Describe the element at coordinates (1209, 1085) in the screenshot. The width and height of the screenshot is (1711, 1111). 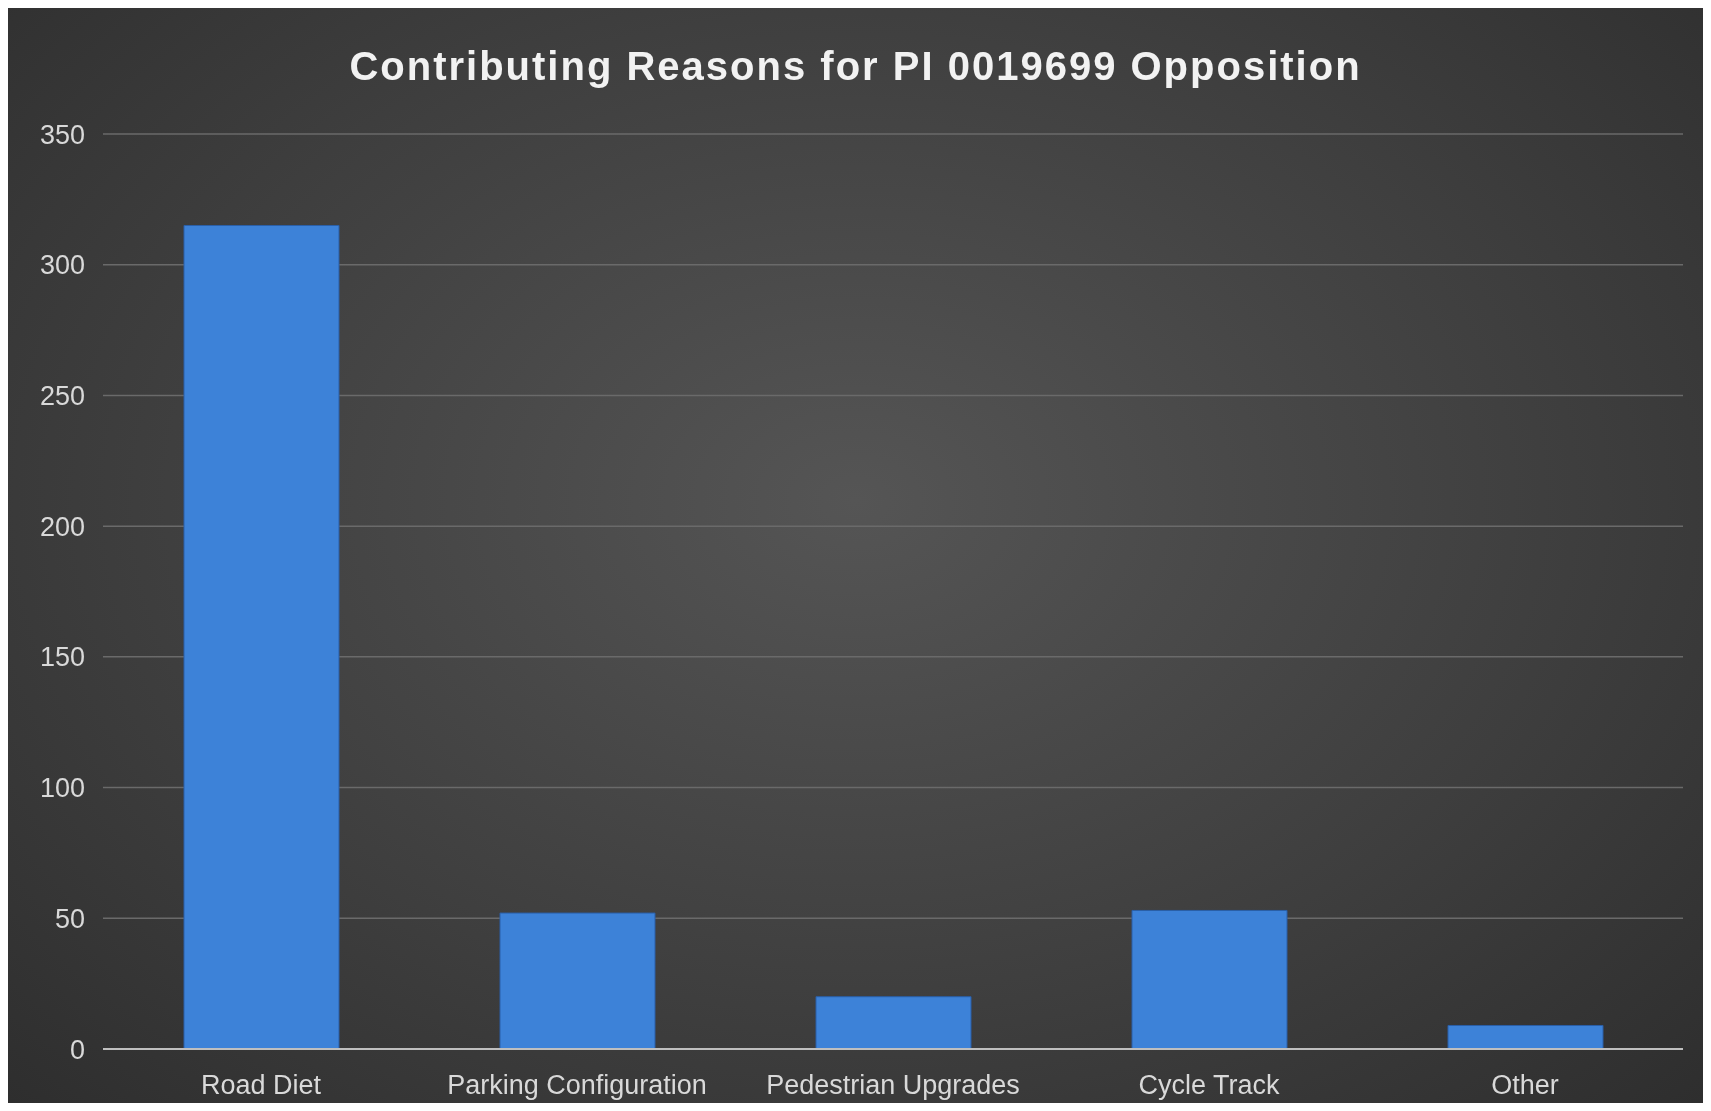
I see `x-tick-label: Cycle Track` at that location.